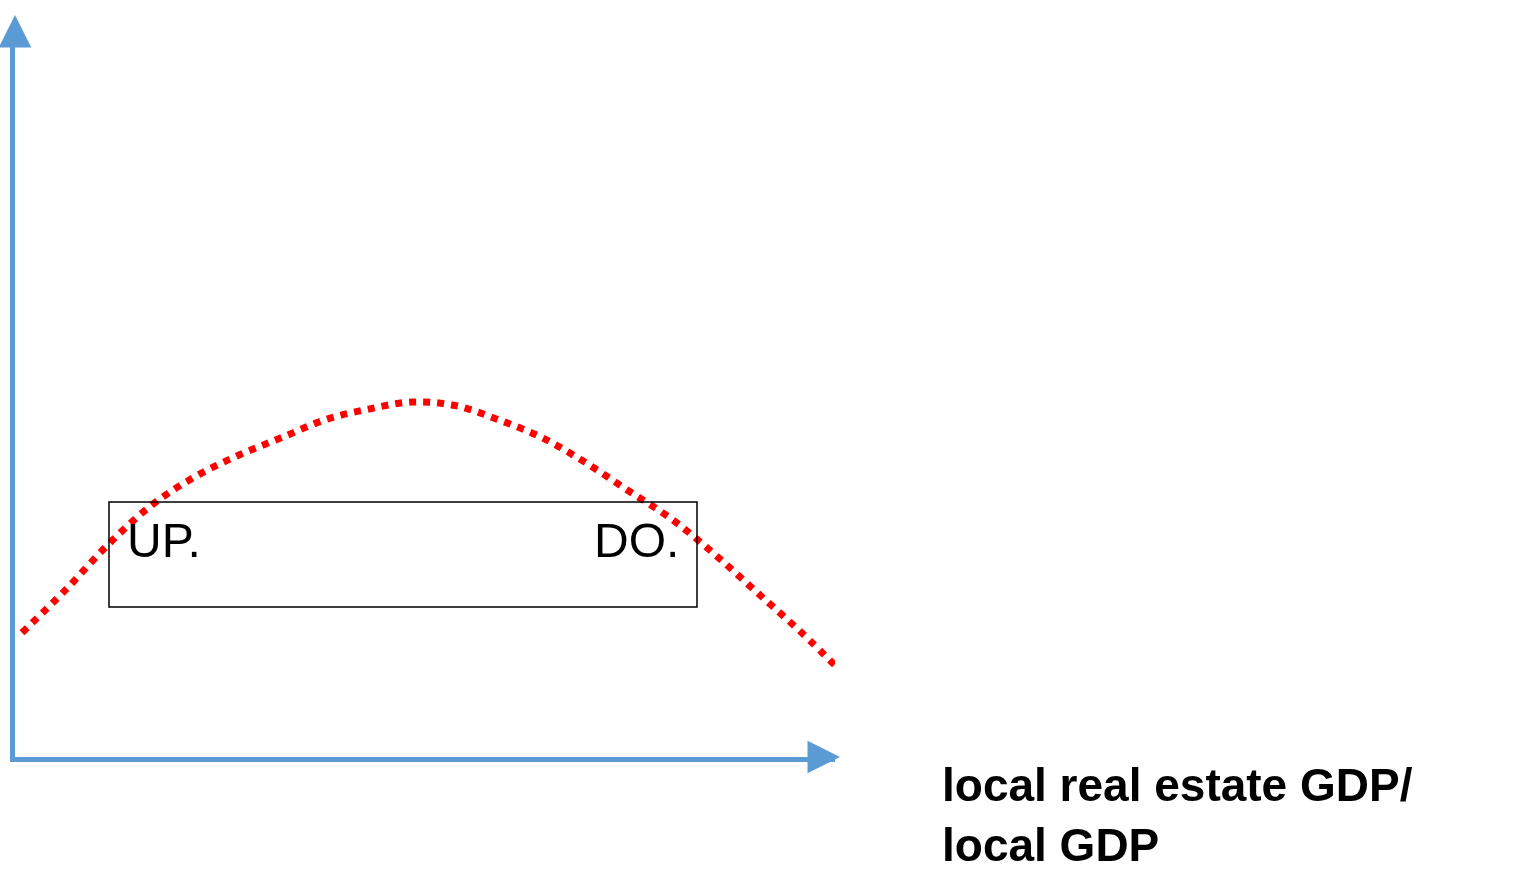  Describe the element at coordinates (637, 540) in the screenshot. I see `annotation: DO.` at that location.